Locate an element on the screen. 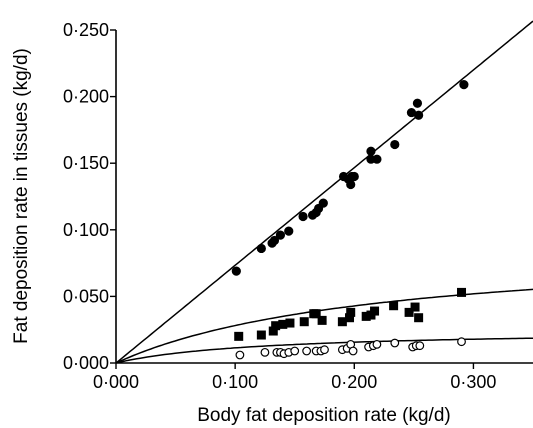 The height and width of the screenshot is (428, 533). y-tick-label: 0·200 is located at coordinates (86, 97).